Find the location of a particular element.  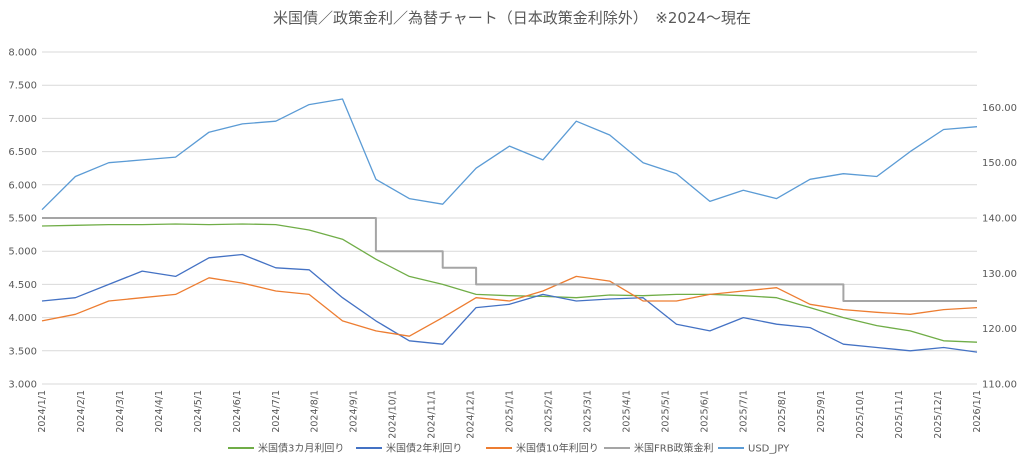

x-tick-label: 2025/12/1 is located at coordinates (938, 414).